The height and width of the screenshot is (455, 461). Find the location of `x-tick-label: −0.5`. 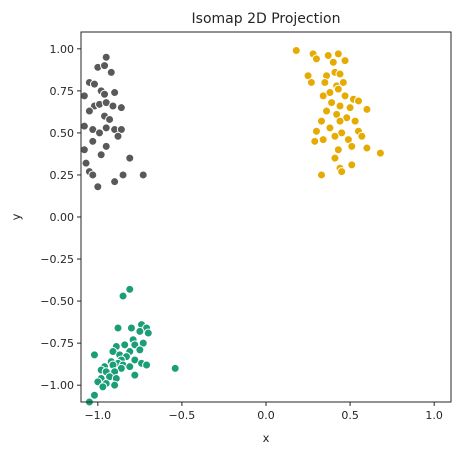

x-tick-label: −0.5 is located at coordinates (182, 415).